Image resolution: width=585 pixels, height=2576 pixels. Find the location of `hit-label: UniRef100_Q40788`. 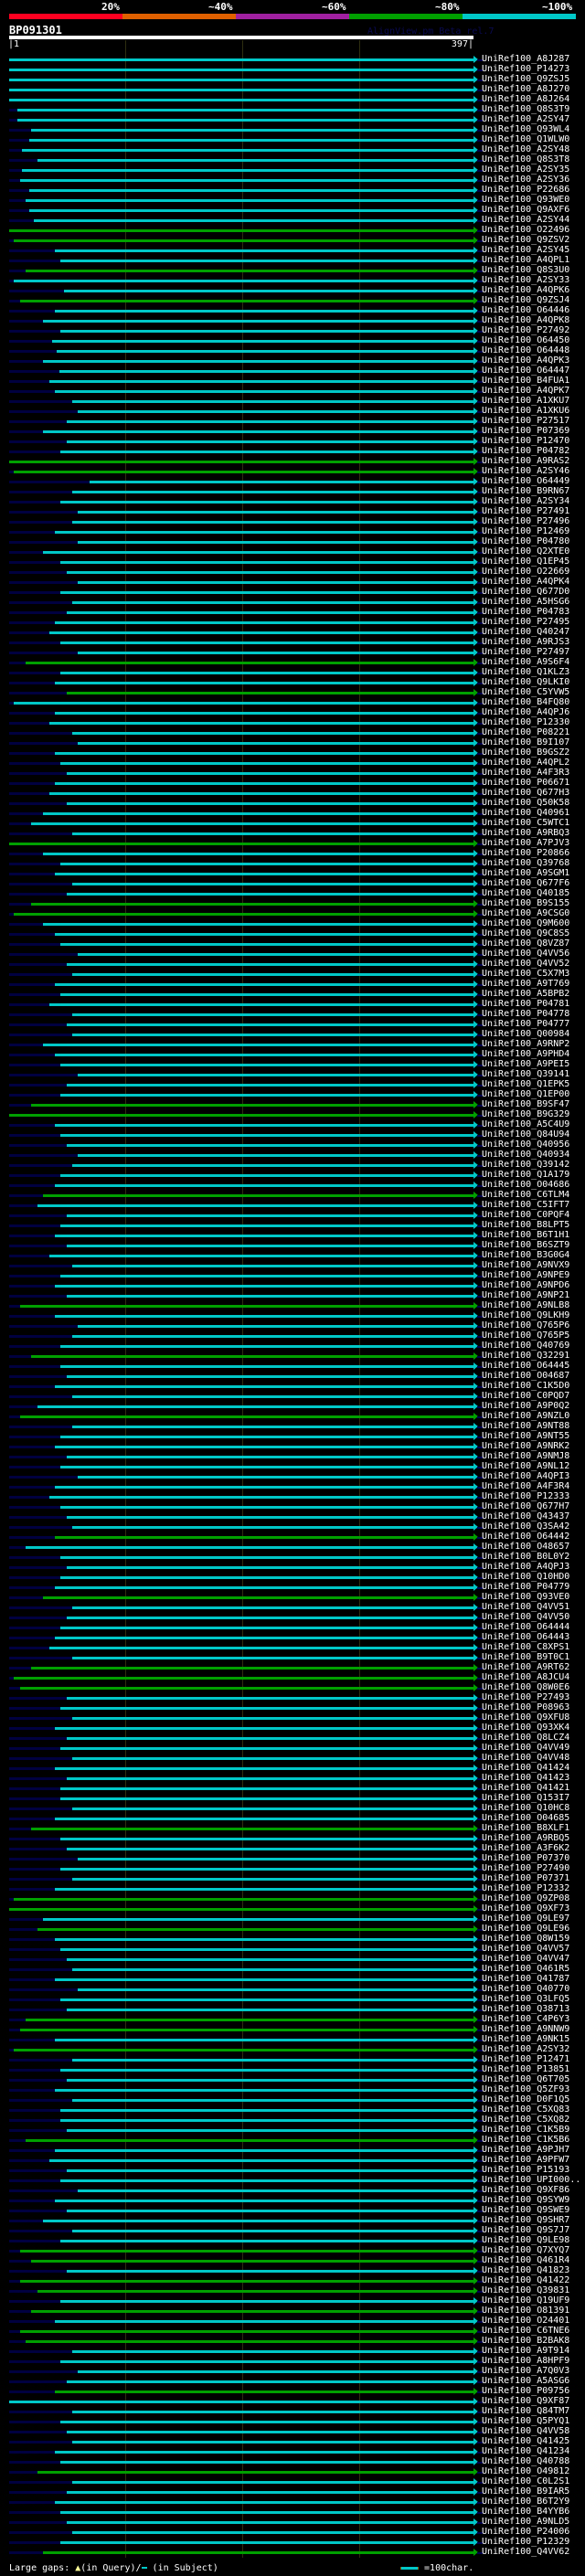

hit-label: UniRef100_Q40788 is located at coordinates (526, 2461).